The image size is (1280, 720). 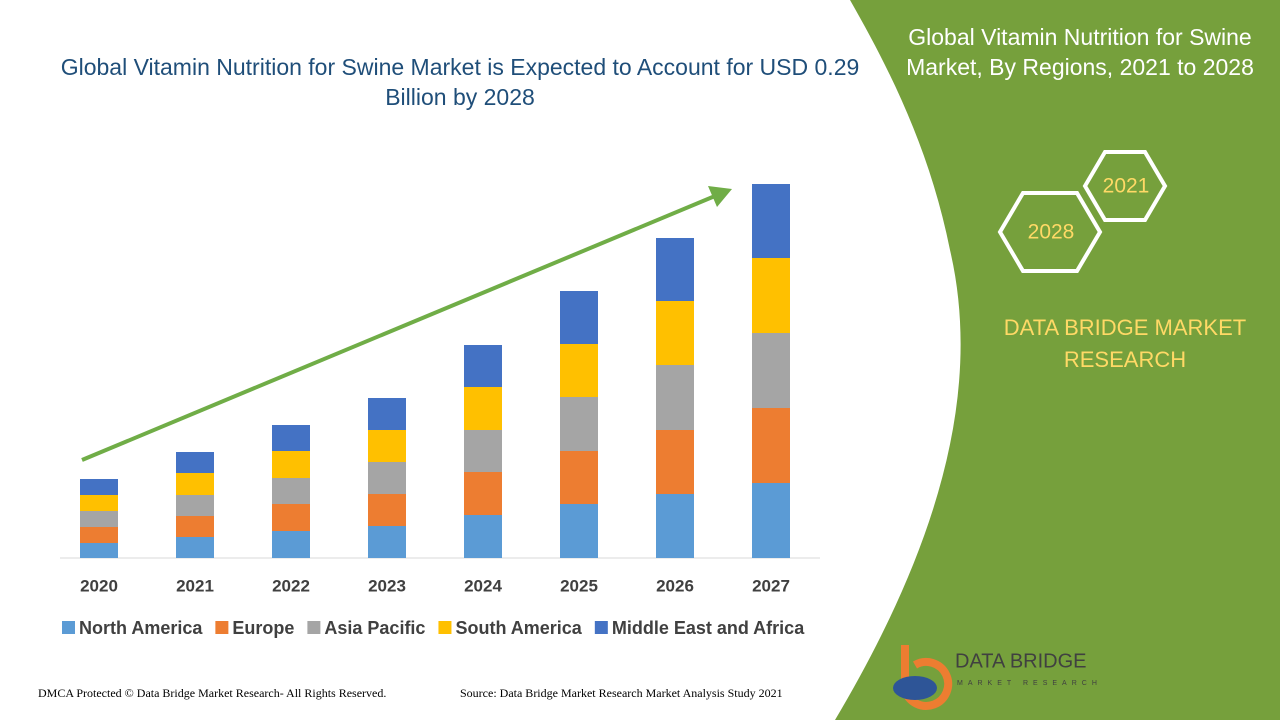 I want to click on x-tick-label: 2024, so click(x=483, y=585).